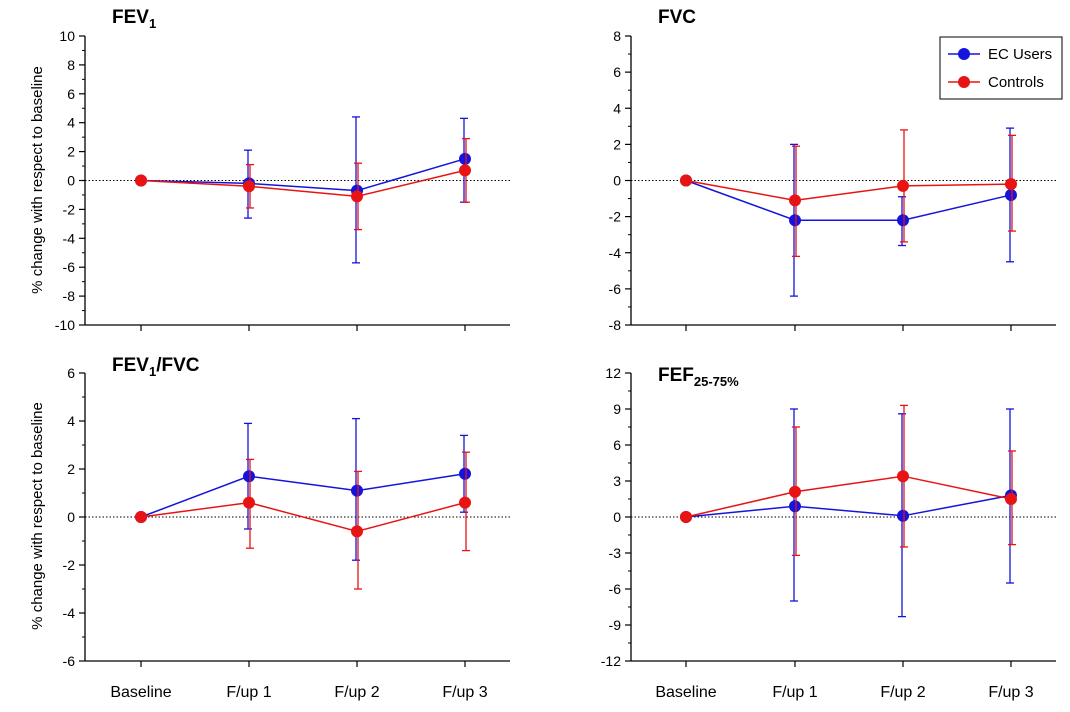 This screenshot has width=1070, height=712. Describe the element at coordinates (613, 373) in the screenshot. I see `y-tick-label: 12` at that location.